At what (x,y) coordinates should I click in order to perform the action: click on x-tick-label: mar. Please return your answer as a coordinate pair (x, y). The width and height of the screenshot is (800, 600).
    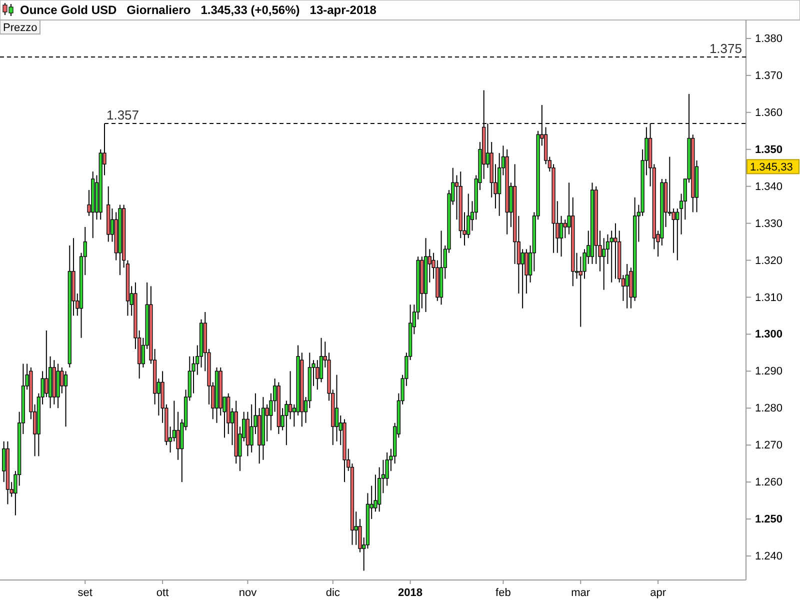
    Looking at the image, I should click on (580, 593).